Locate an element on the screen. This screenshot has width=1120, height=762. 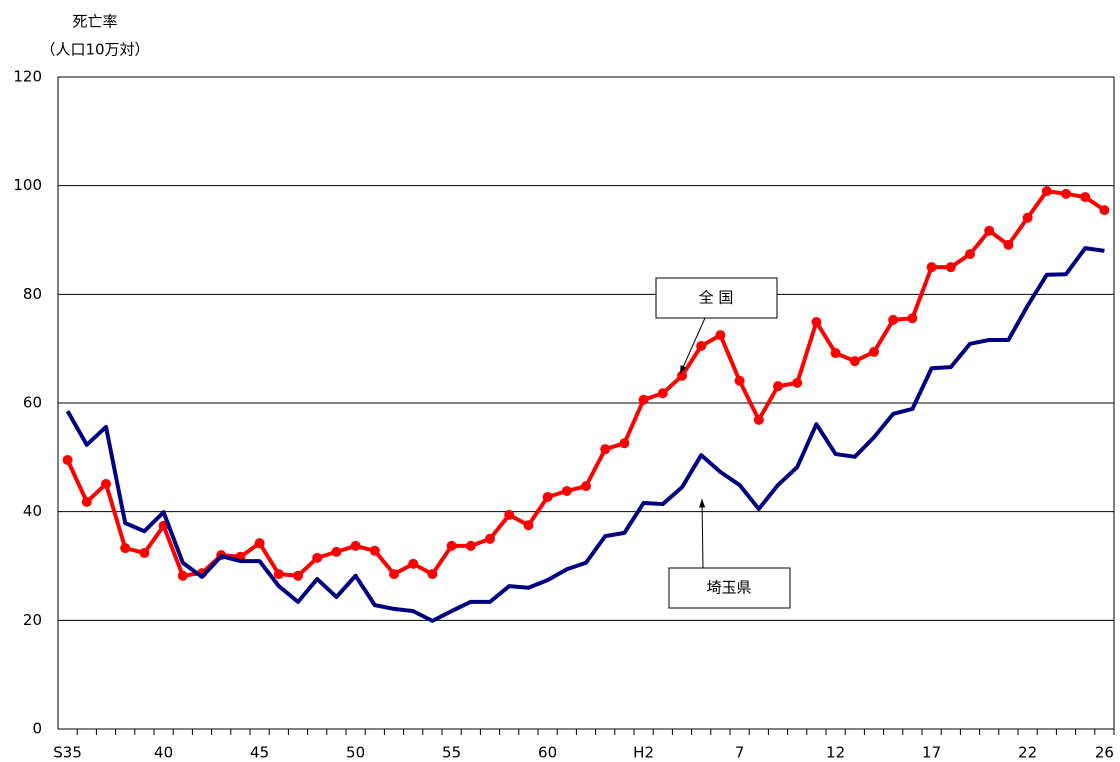
x-tick-label: 12 is located at coordinates (835, 753).